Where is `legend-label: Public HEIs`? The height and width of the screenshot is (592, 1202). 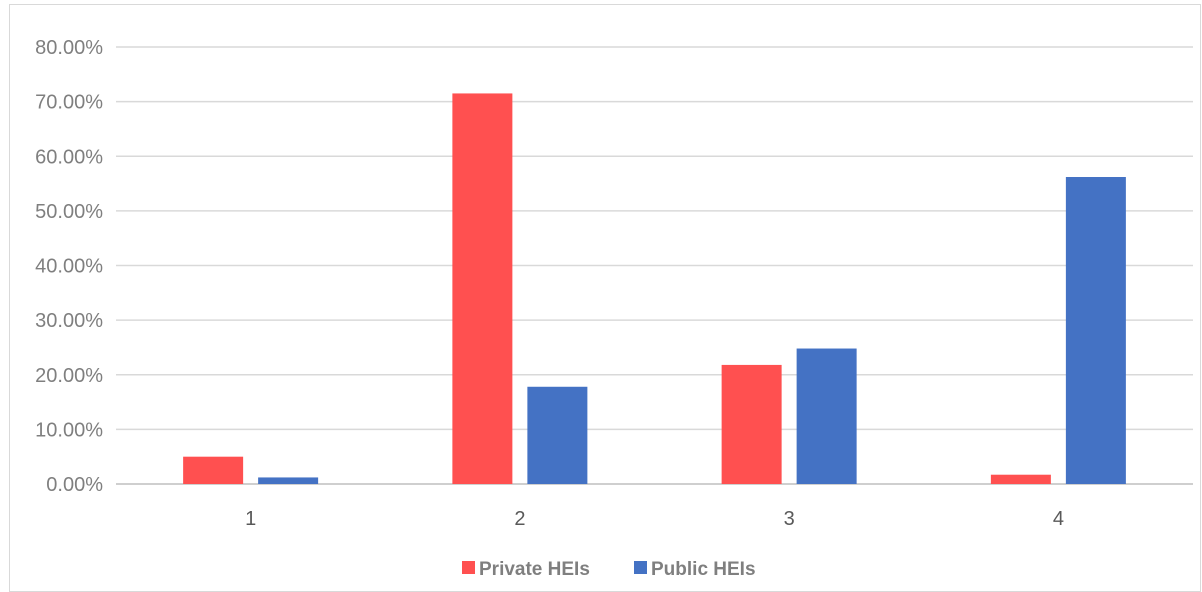 legend-label: Public HEIs is located at coordinates (703, 569).